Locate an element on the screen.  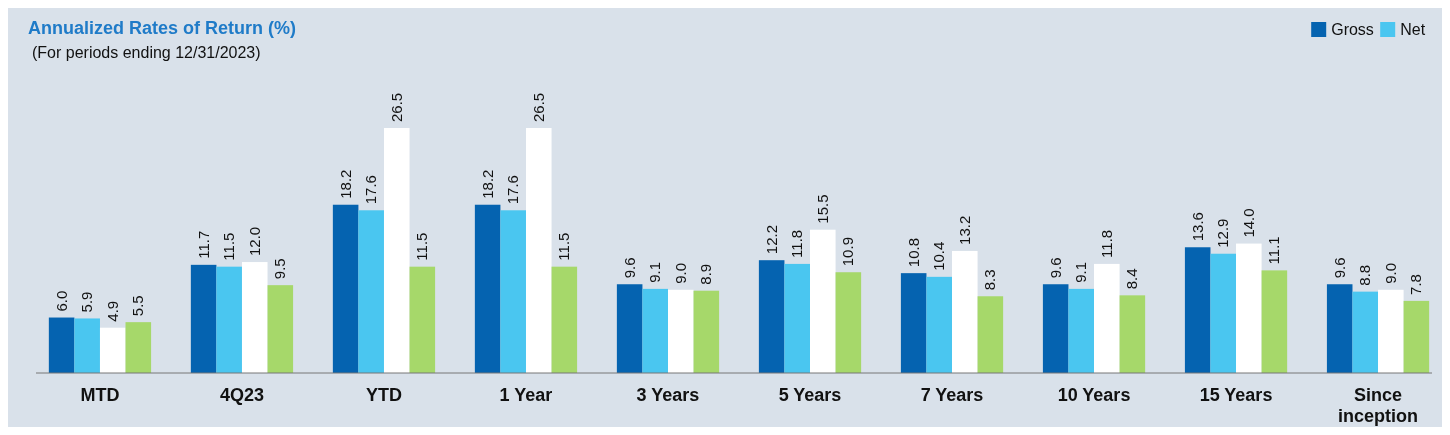
x-tick-label: Since inception is located at coordinates (1378, 405).